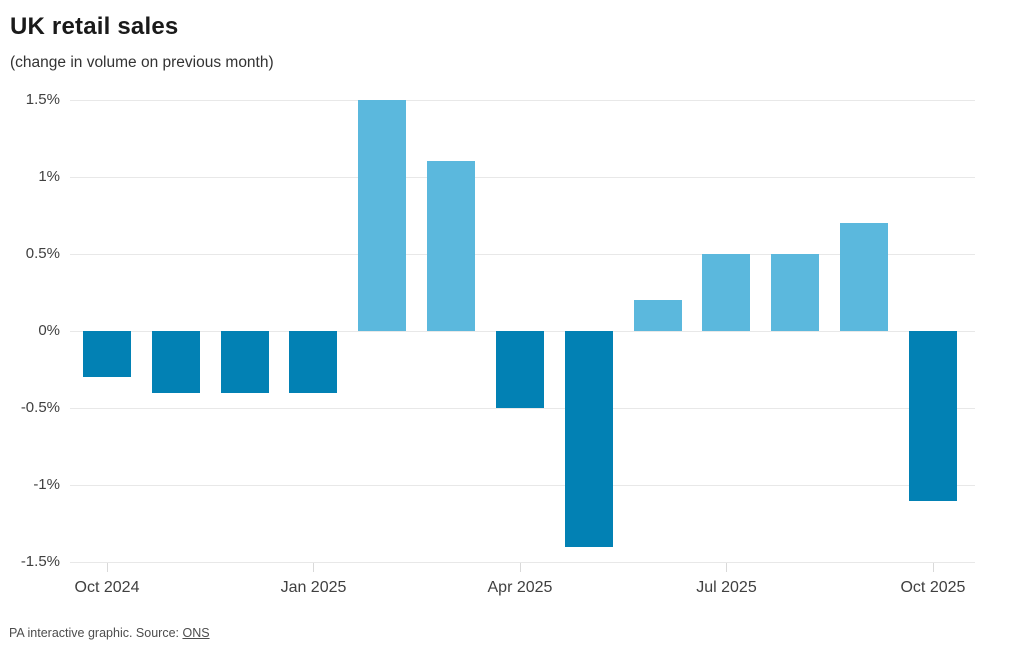 The height and width of the screenshot is (650, 1020). Describe the element at coordinates (96, 633) in the screenshot. I see `credit-text: PA interactive graphic. Source:` at that location.